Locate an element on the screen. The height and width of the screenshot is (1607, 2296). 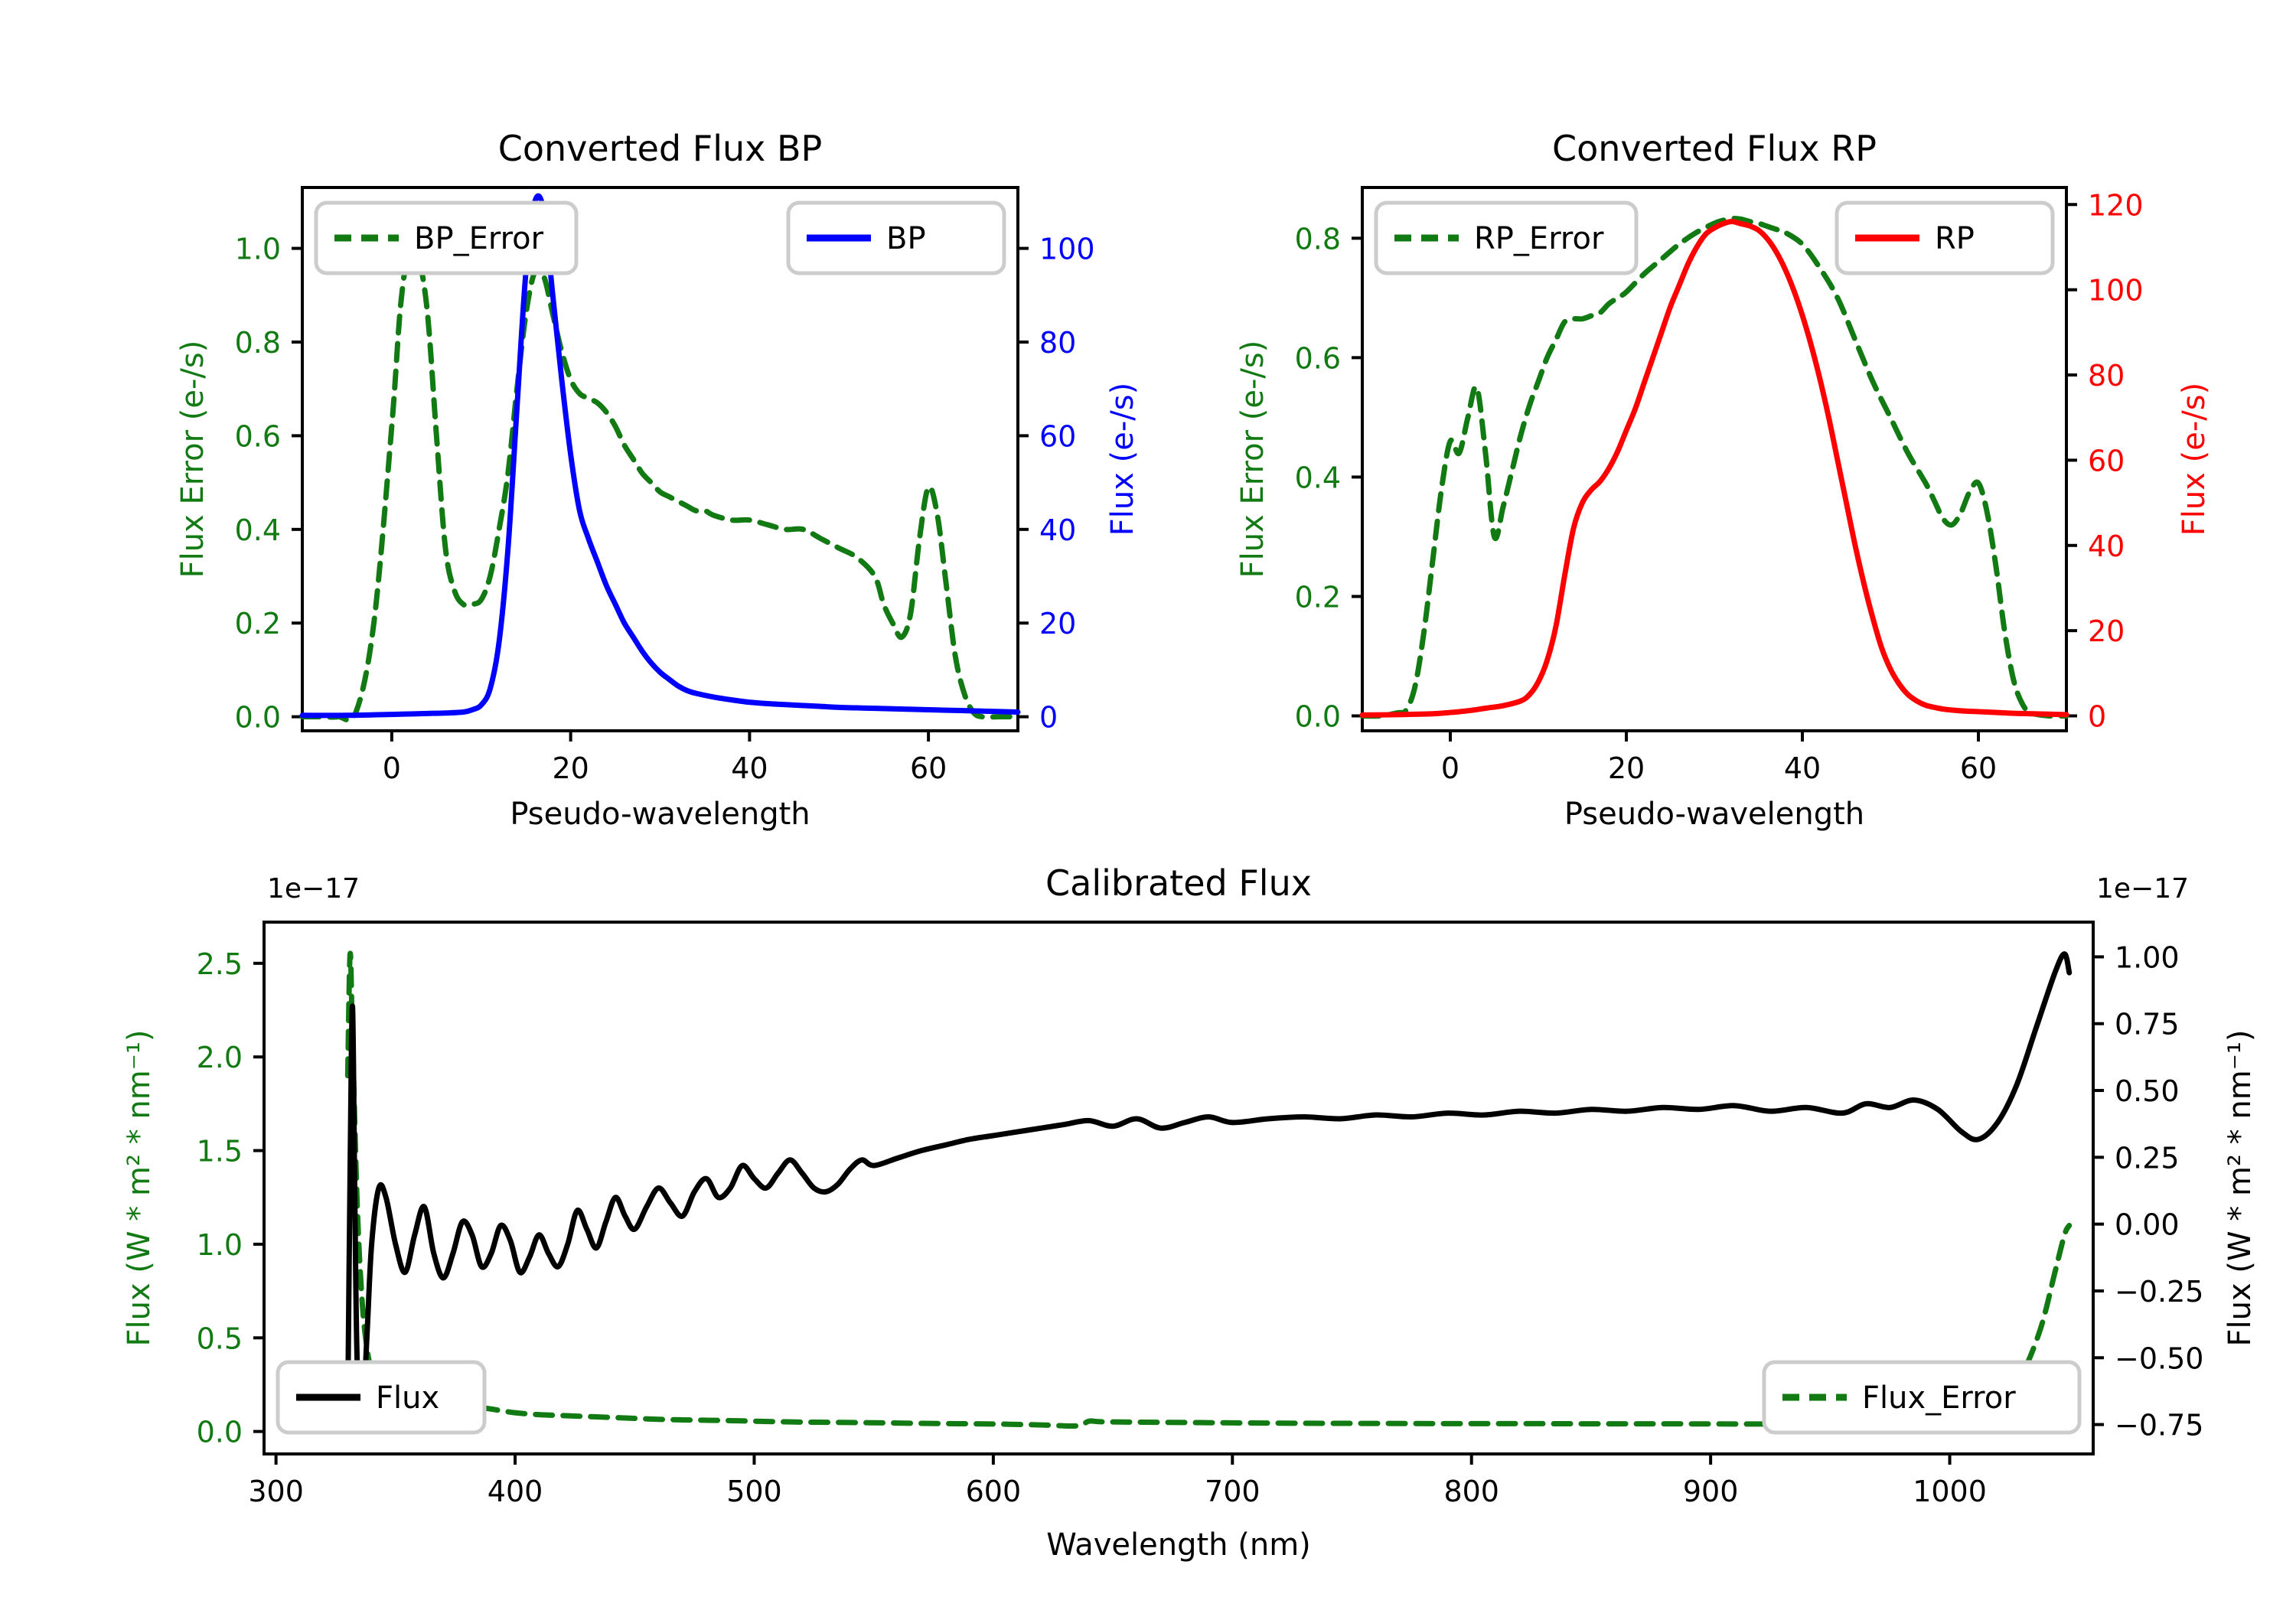
bp-legend-error-label: BP_Error is located at coordinates (479, 239).